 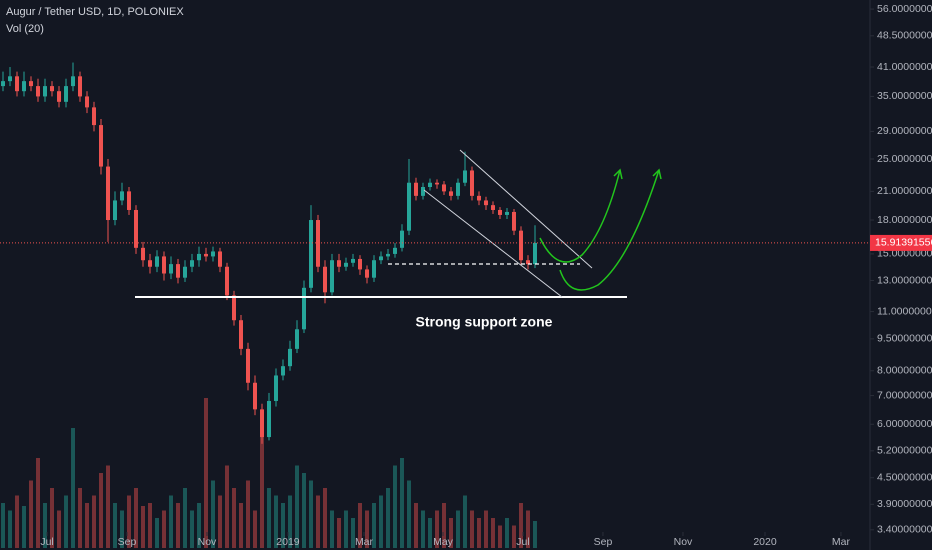 What do you see at coordinates (904, 395) in the screenshot?
I see `y-tick-label: 7.00000000` at bounding box center [904, 395].